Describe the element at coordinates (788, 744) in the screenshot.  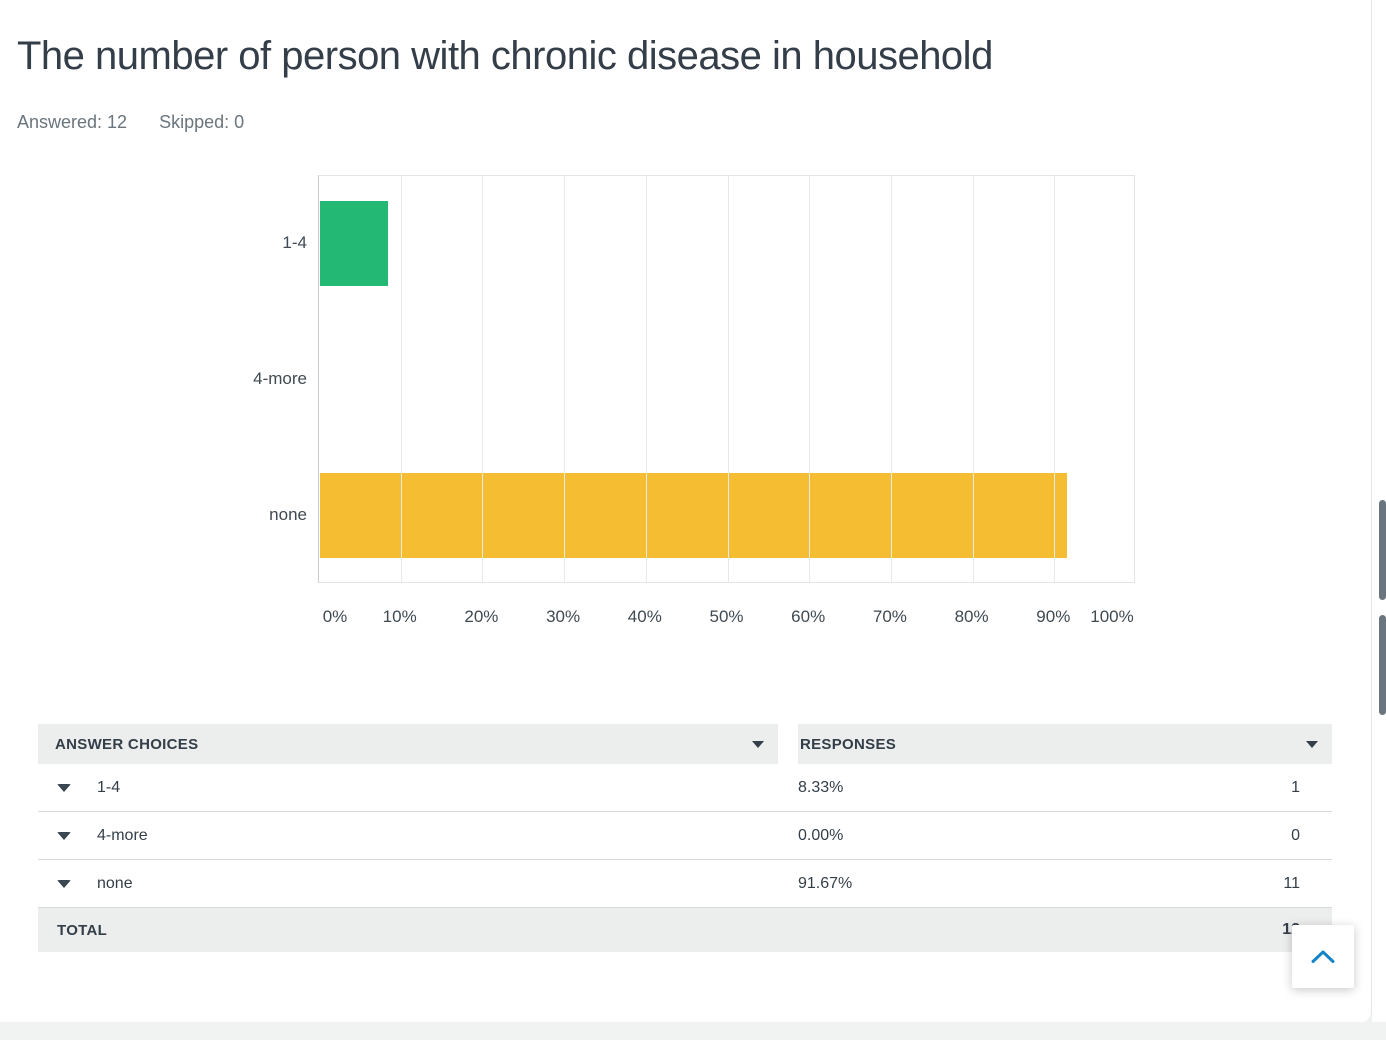
I see `header-gap` at that location.